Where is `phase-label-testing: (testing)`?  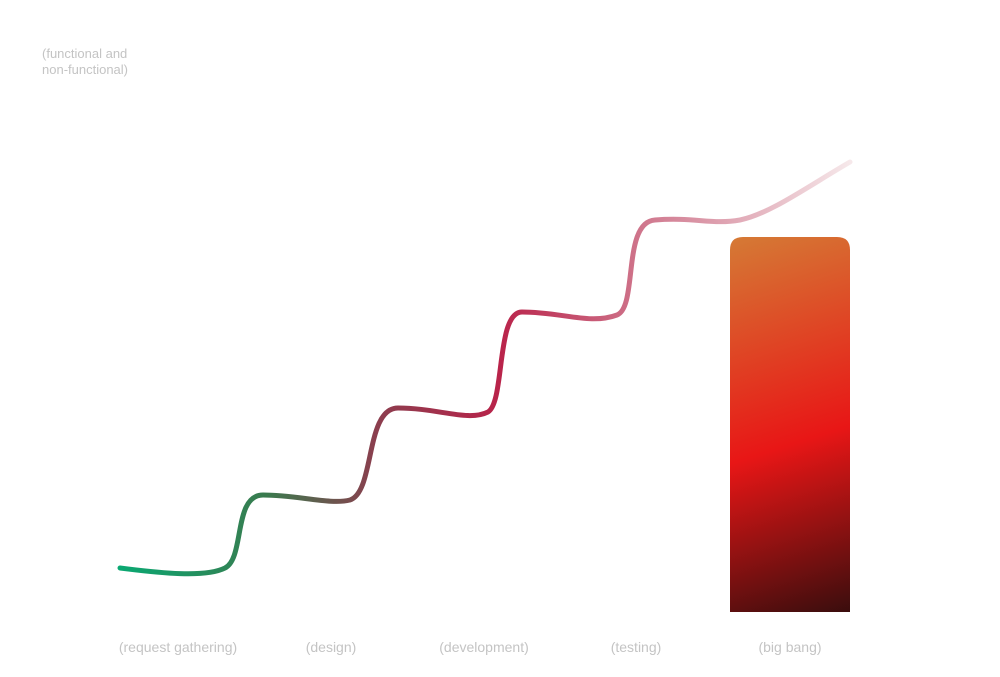 phase-label-testing: (testing) is located at coordinates (636, 647).